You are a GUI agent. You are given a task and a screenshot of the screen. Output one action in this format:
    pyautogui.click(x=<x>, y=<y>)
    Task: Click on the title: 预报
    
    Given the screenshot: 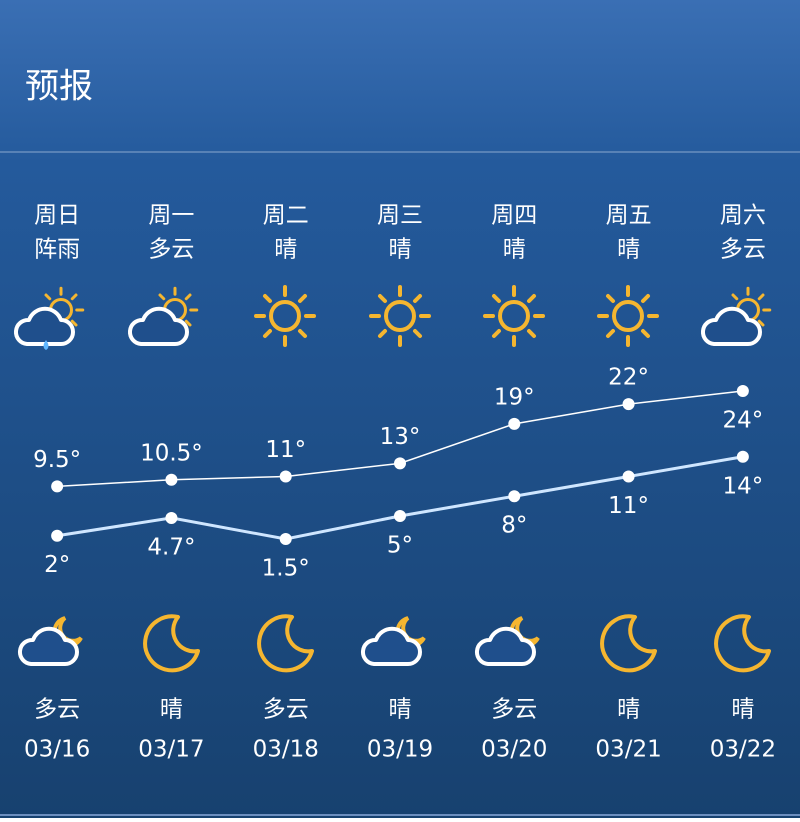 What is the action you would take?
    pyautogui.click(x=59, y=87)
    